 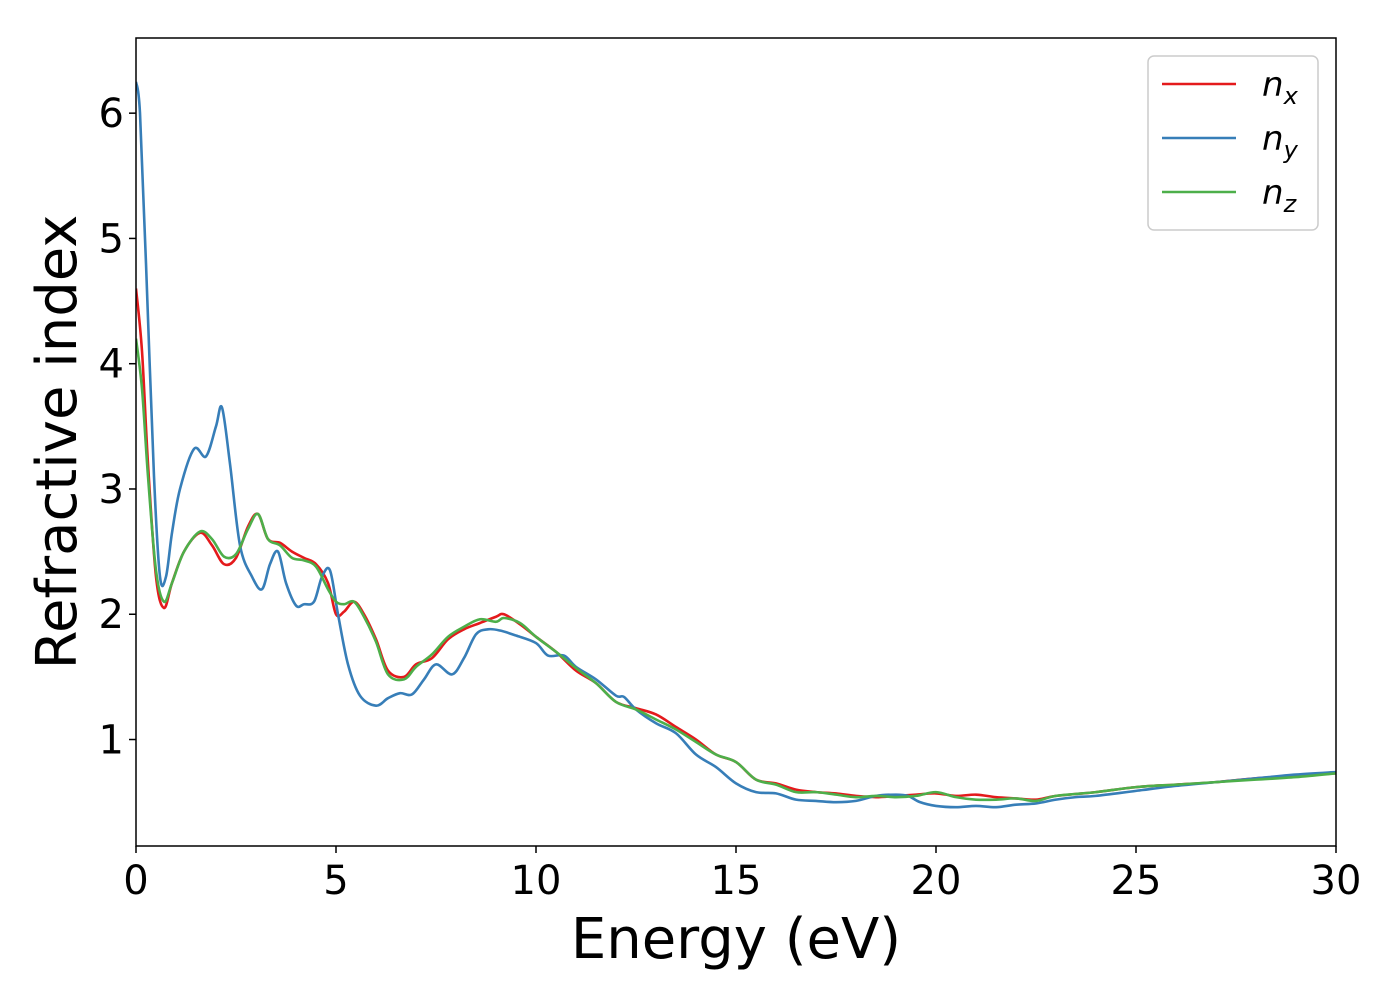 I want to click on y-tick-label: 5, so click(x=111, y=239).